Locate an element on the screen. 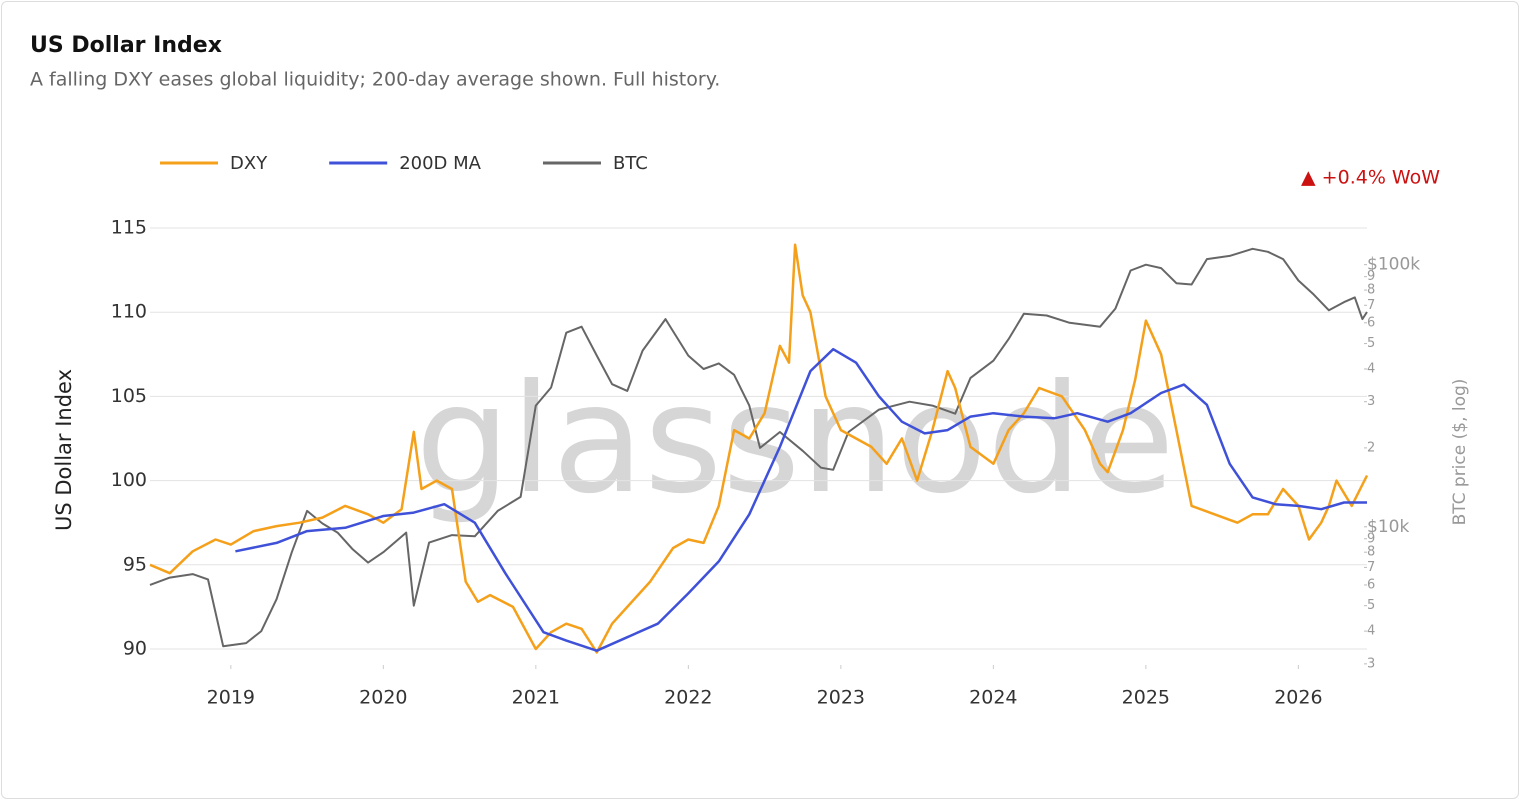  x-tick-label: 2021 is located at coordinates (536, 698).